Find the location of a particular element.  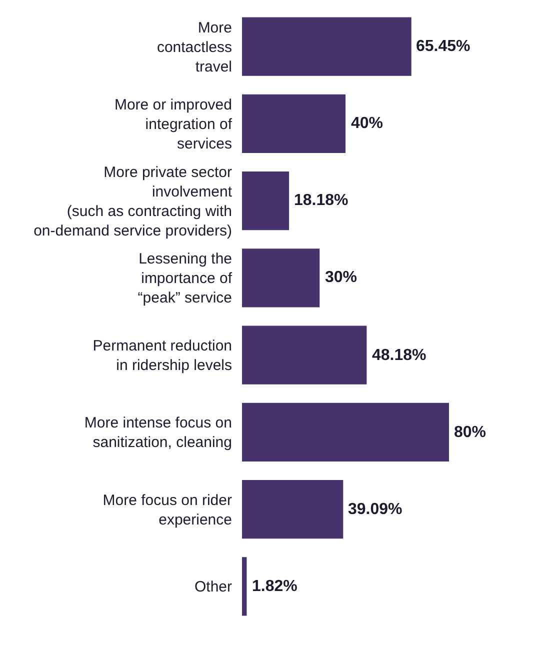

y-tick-label: More contactless travel is located at coordinates (194, 47).